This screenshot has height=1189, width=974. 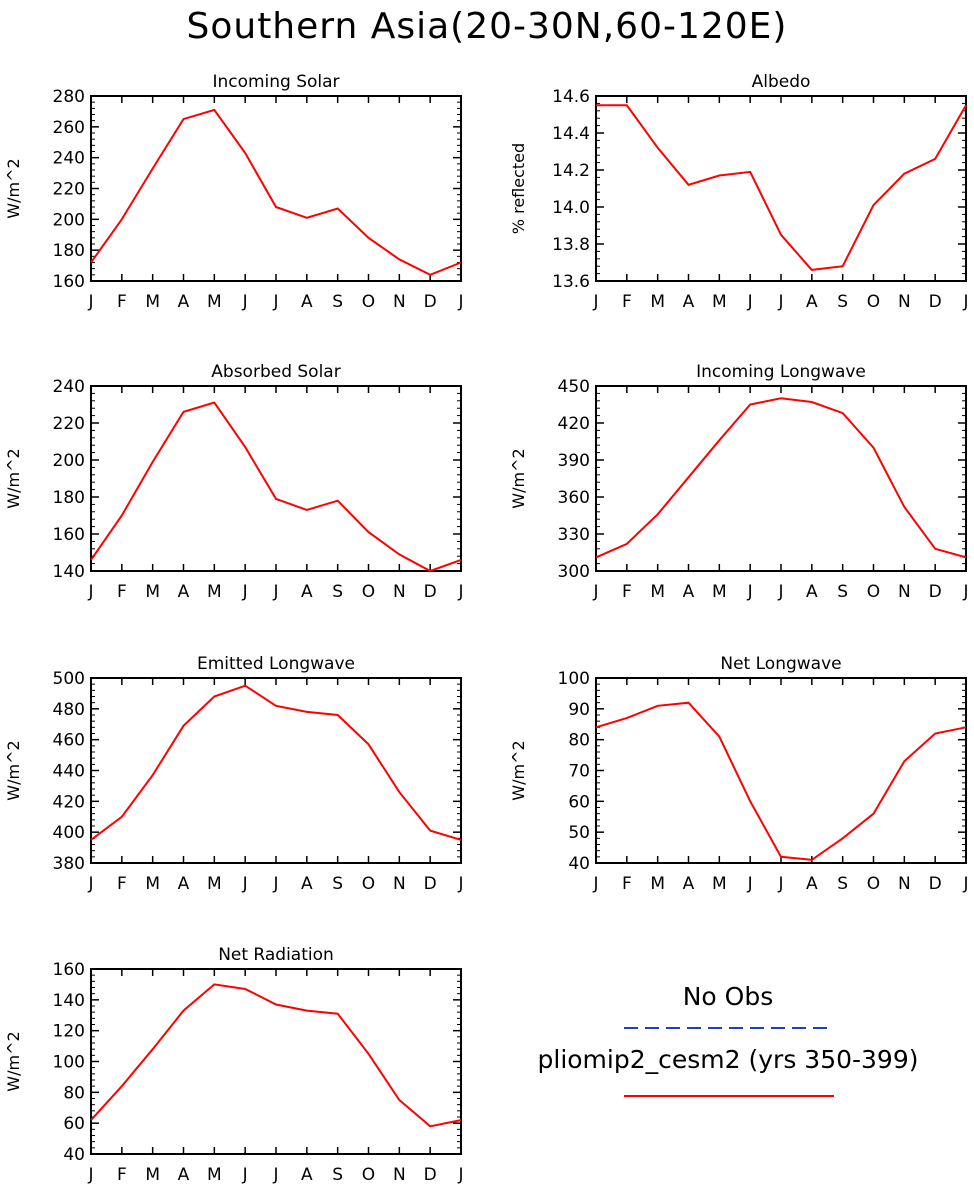 What do you see at coordinates (873, 302) in the screenshot?
I see `chart-1-xtick-label: O` at bounding box center [873, 302].